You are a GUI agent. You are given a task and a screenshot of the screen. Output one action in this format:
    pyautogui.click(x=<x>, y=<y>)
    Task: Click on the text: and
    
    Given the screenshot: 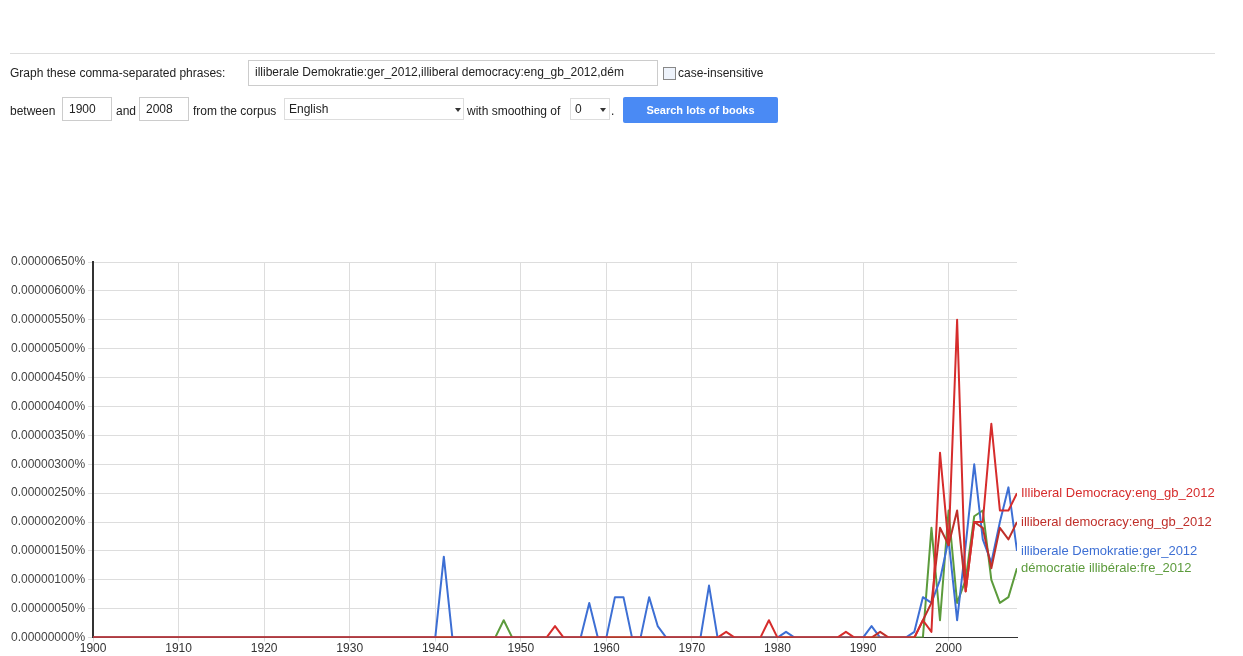 What is the action you would take?
    pyautogui.click(x=126, y=111)
    